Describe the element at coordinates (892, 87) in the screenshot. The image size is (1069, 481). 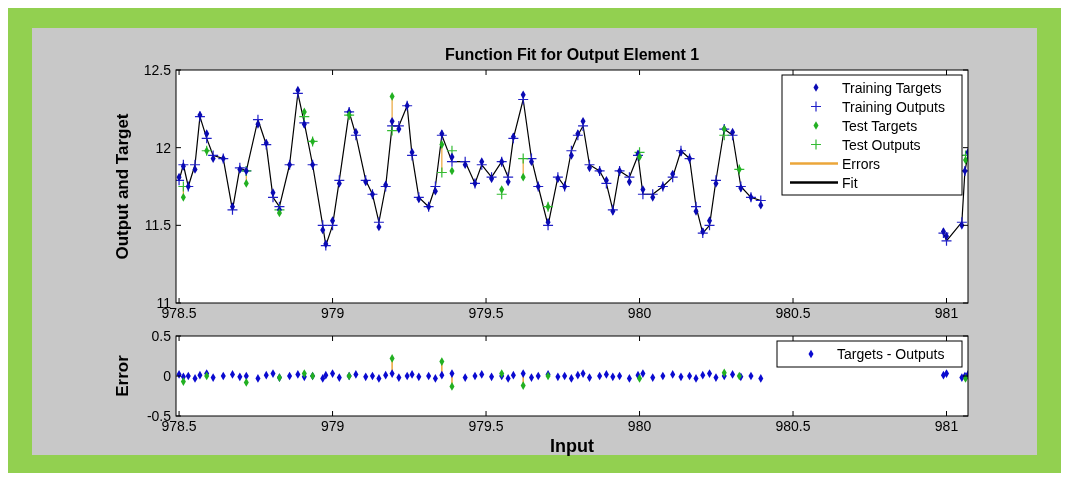
I see `legend-label: Training Targets` at that location.